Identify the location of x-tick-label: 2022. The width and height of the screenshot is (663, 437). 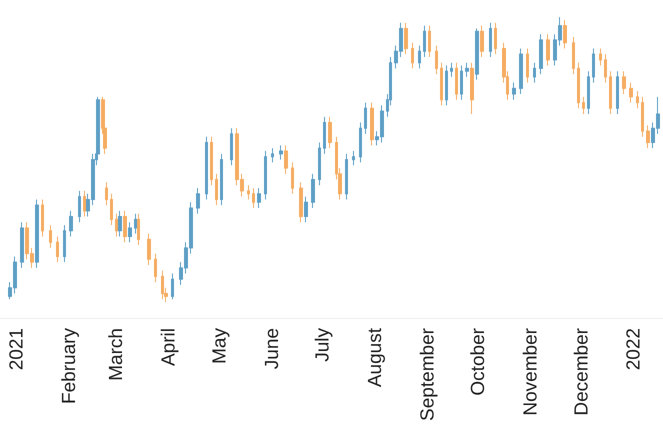
(634, 349).